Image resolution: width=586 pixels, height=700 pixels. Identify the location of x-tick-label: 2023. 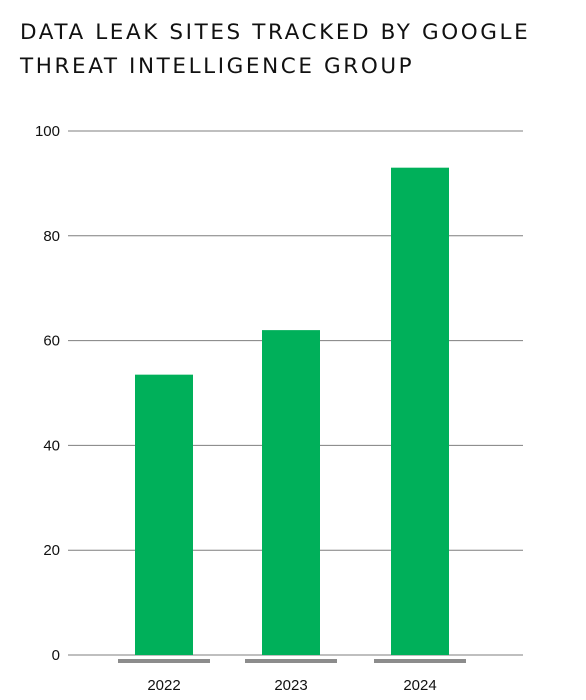
(290, 685).